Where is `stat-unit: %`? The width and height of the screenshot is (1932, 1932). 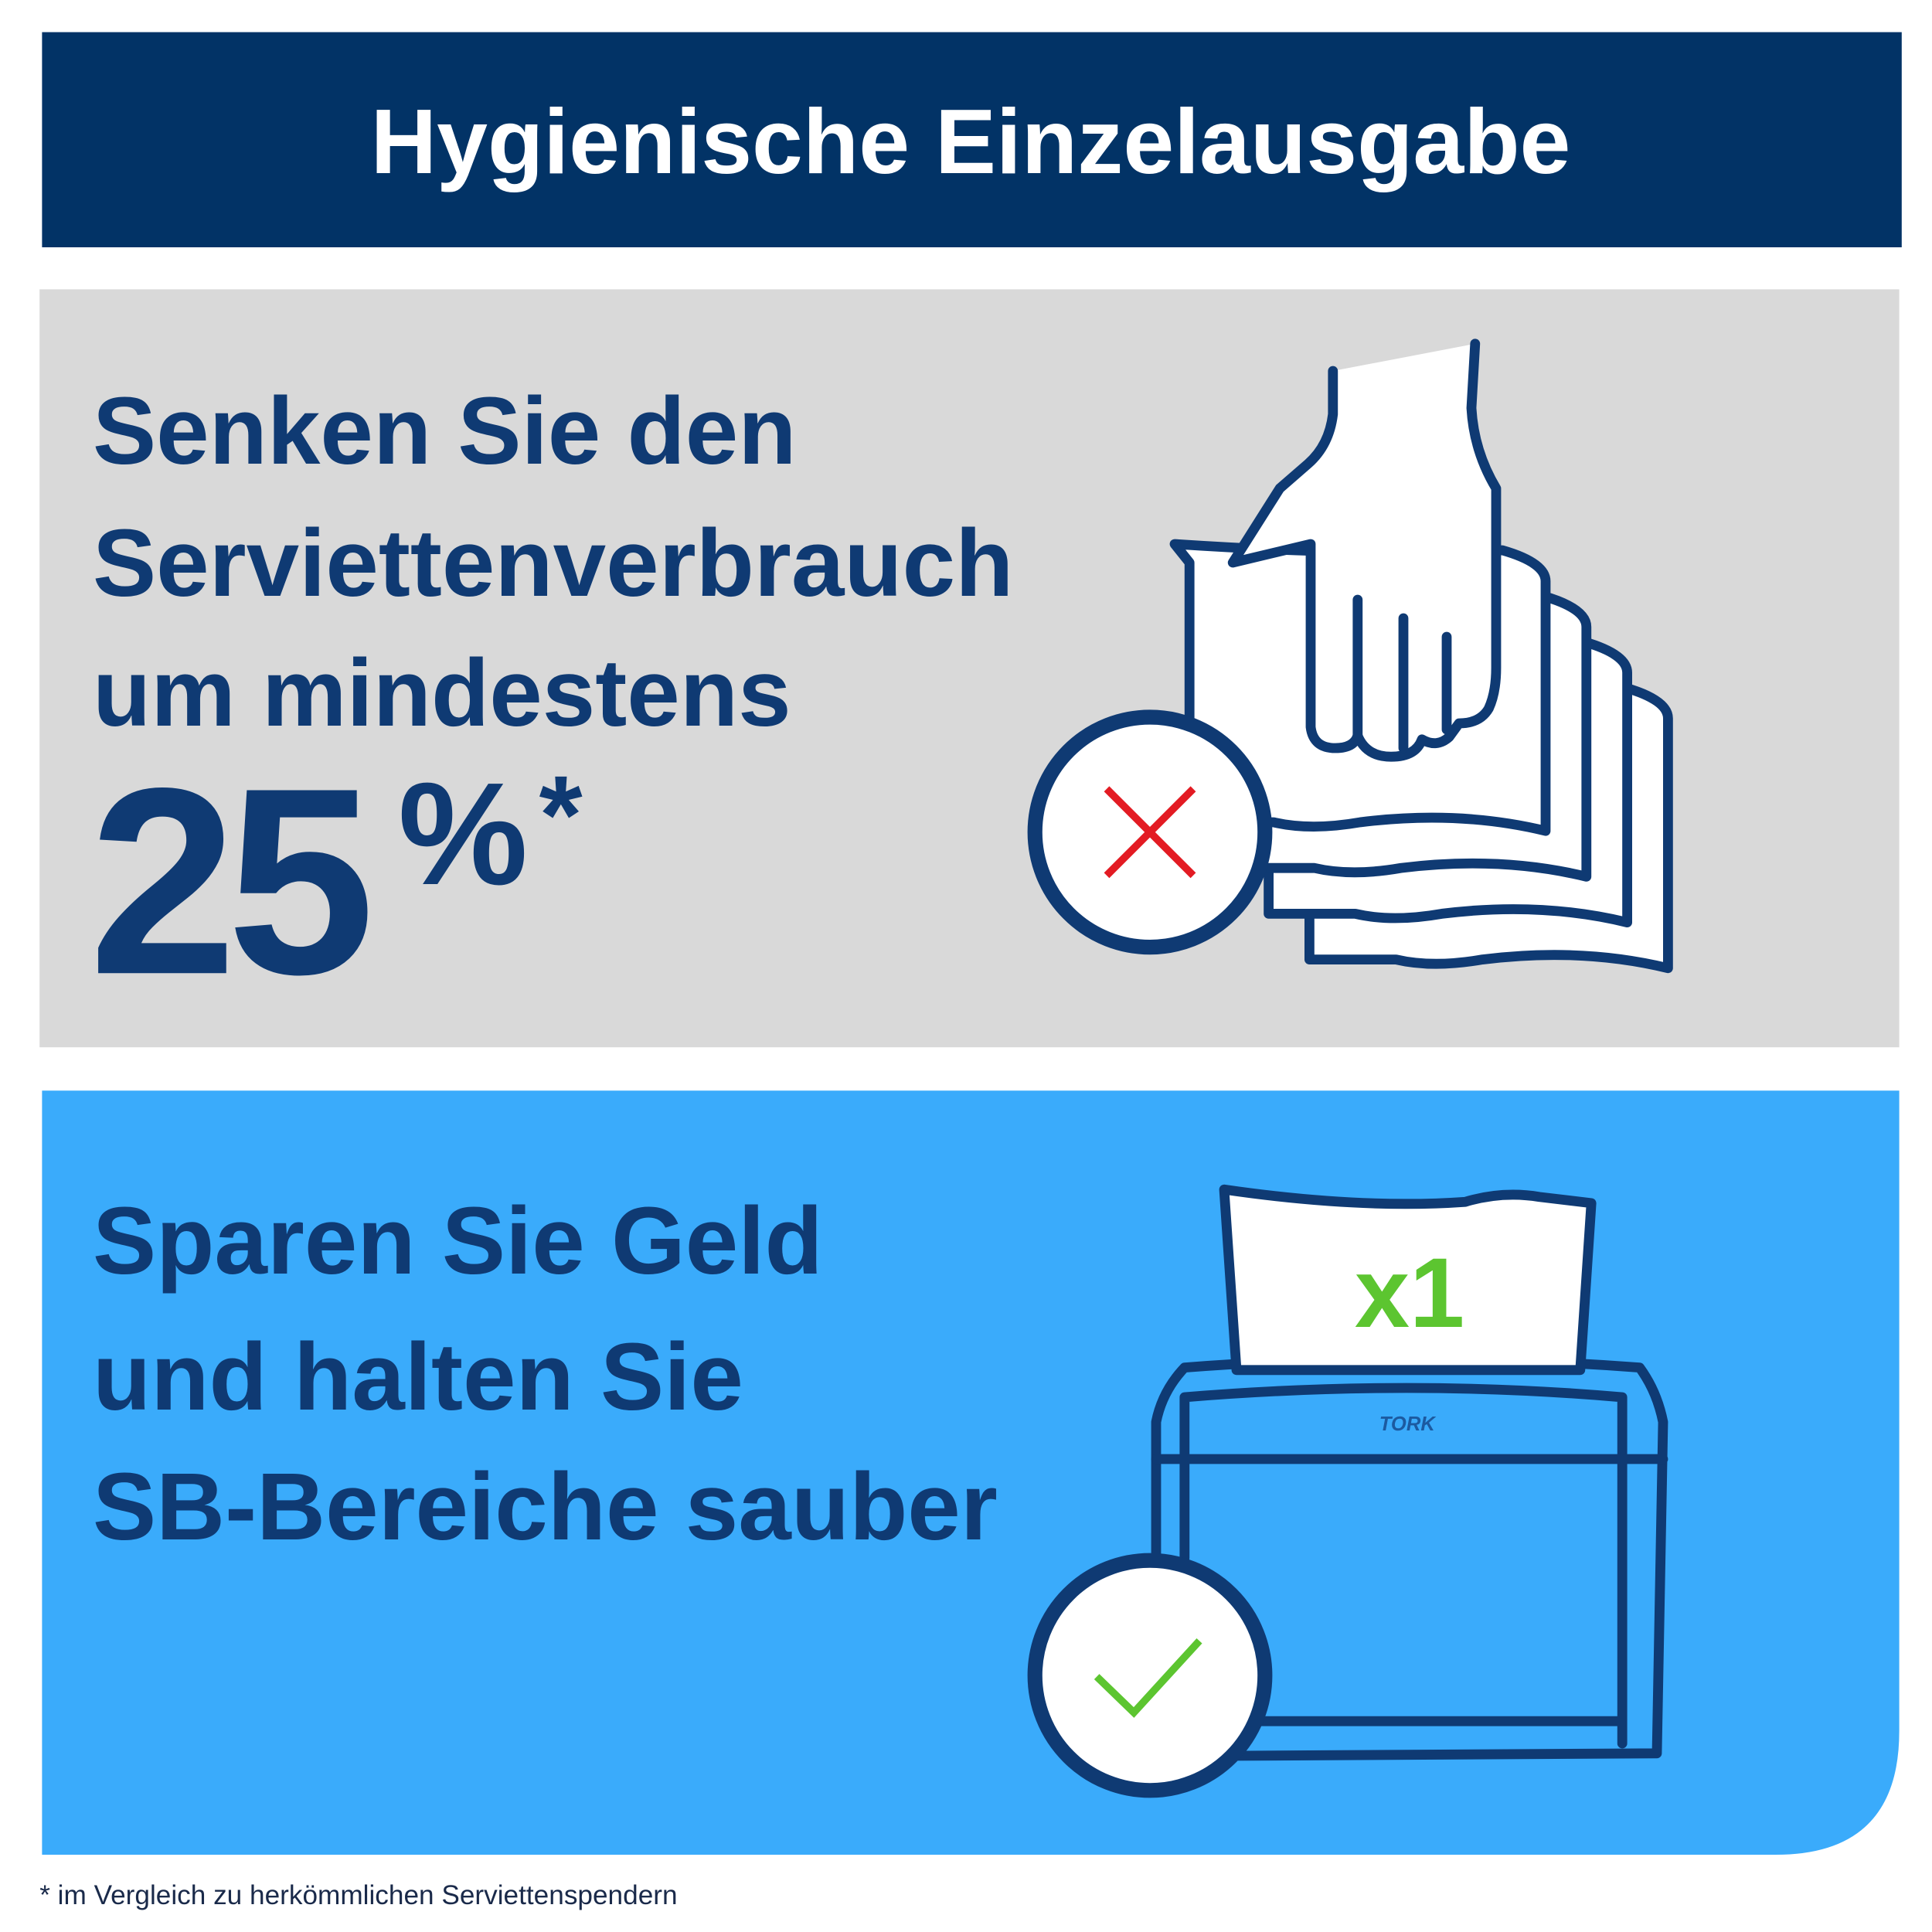 stat-unit: % is located at coordinates (463, 835).